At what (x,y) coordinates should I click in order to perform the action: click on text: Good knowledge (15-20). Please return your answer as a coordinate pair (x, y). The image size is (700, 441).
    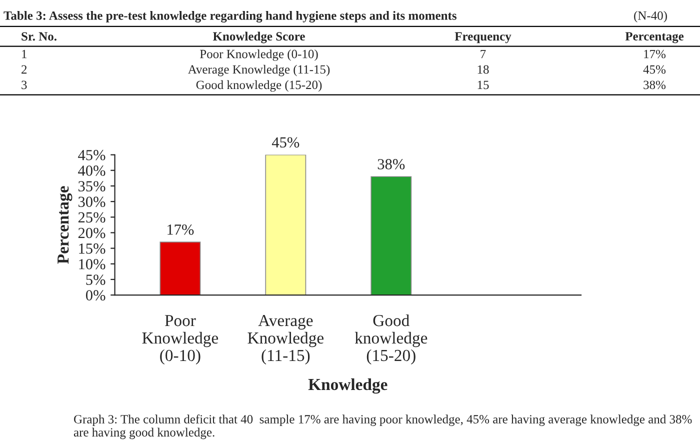
    Looking at the image, I should click on (259, 86).